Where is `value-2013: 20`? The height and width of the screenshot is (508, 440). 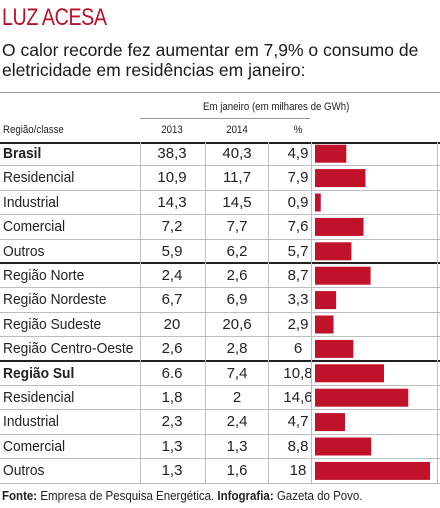 value-2013: 20 is located at coordinates (172, 324).